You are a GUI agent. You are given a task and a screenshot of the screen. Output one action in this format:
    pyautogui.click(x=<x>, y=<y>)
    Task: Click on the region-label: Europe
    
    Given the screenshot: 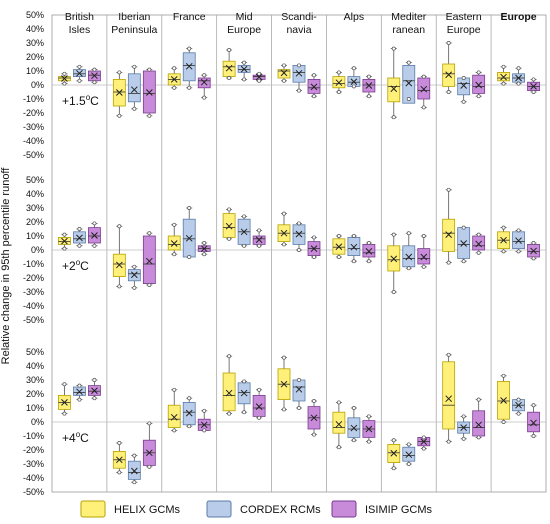 What is the action you would take?
    pyautogui.click(x=244, y=30)
    